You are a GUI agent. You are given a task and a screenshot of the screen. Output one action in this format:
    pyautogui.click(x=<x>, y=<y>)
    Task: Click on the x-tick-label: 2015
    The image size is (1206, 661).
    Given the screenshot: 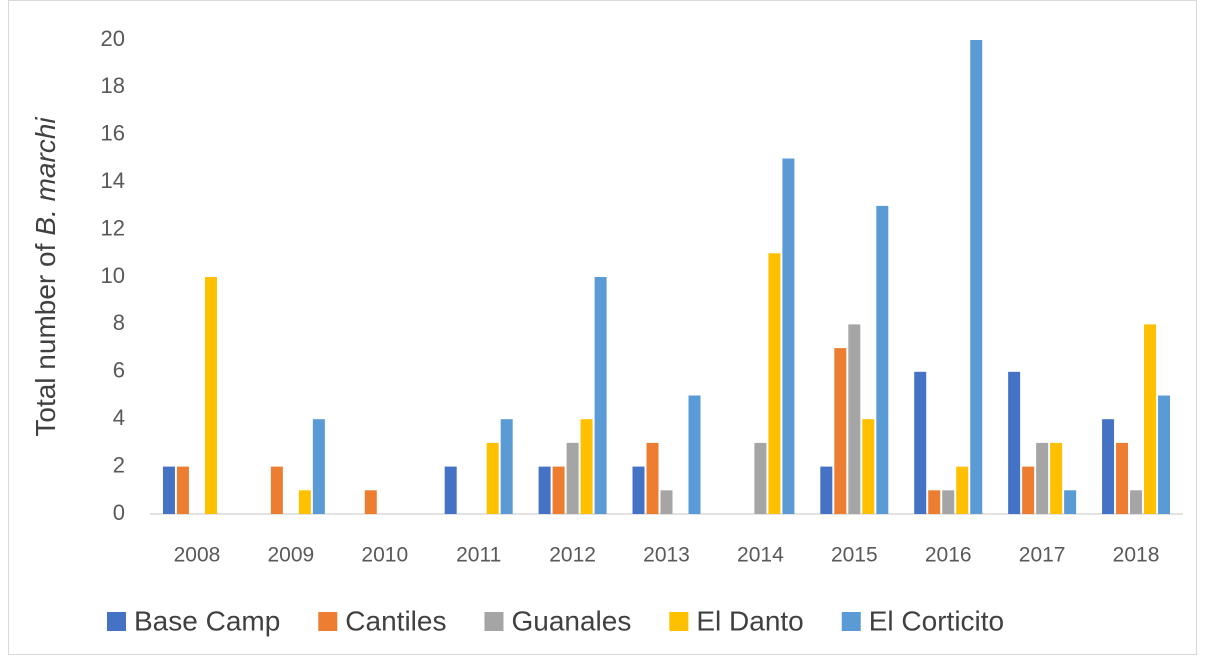 What is the action you would take?
    pyautogui.click(x=854, y=555)
    